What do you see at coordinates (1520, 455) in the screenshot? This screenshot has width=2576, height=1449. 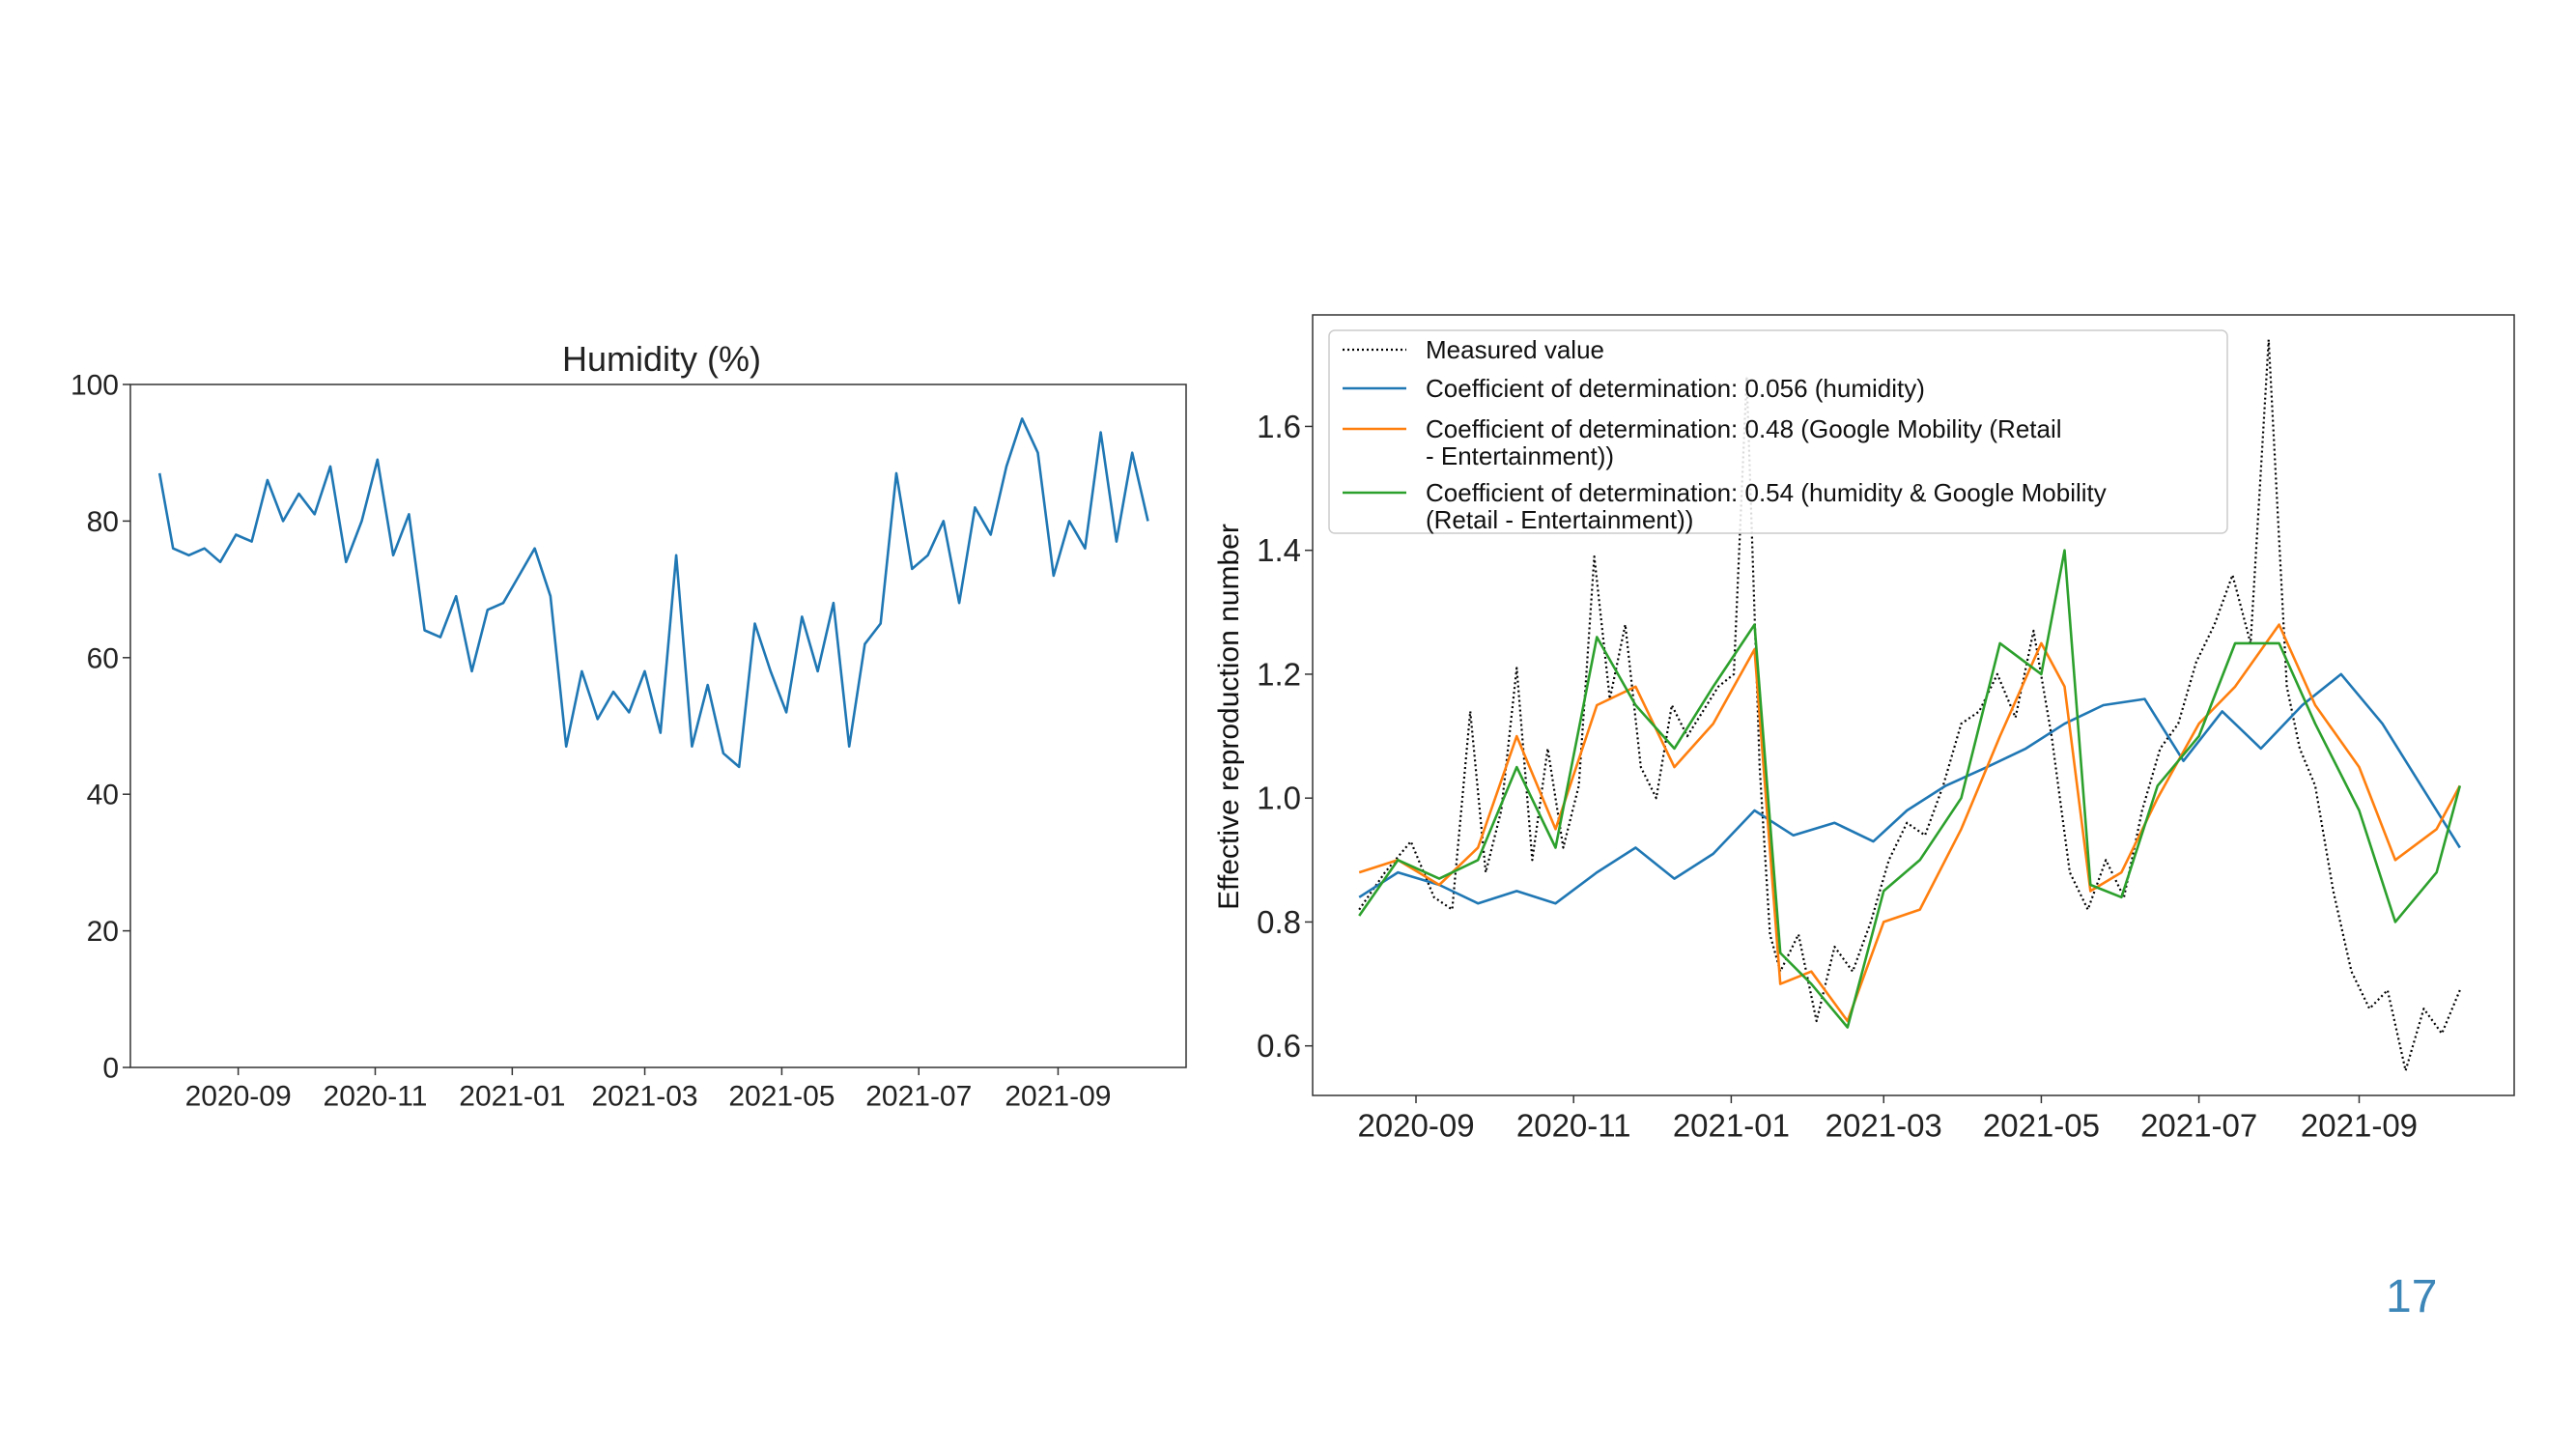 I see `legend-label-line: - Entertainment))` at bounding box center [1520, 455].